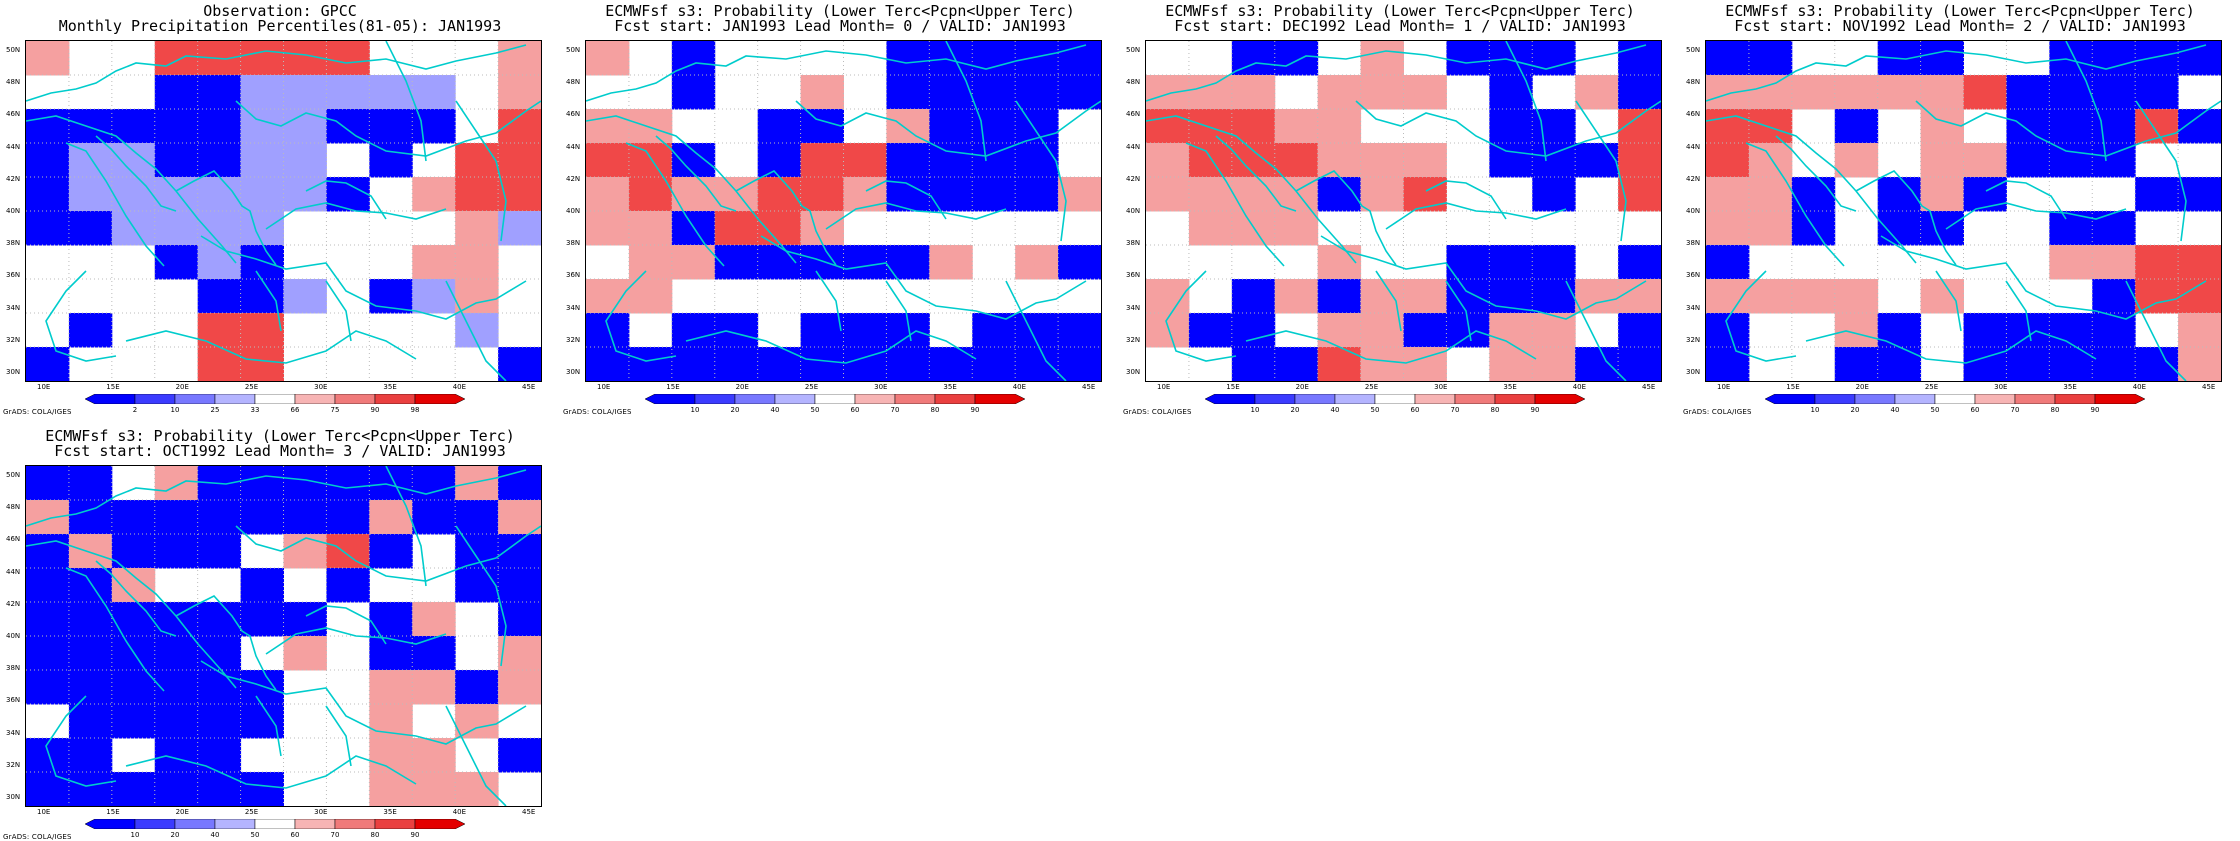 The width and height of the screenshot is (2240, 841). I want to click on lon-label: 10E, so click(1724, 387).